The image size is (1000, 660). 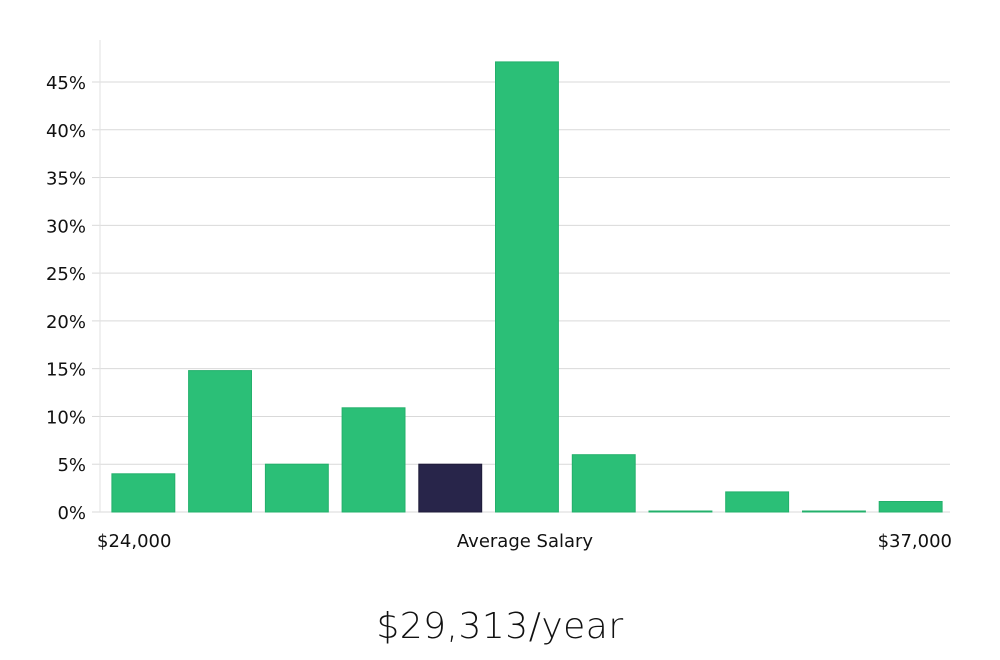 What do you see at coordinates (66, 226) in the screenshot?
I see `y-tick-label: 30%` at bounding box center [66, 226].